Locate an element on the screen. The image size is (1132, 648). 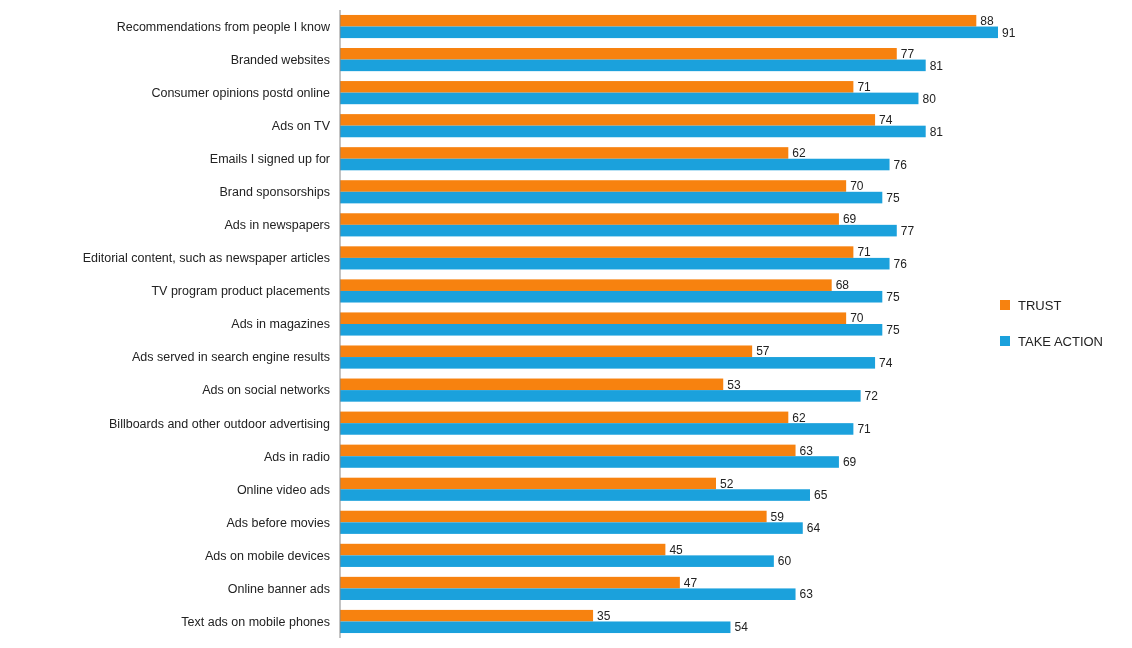
data-label: 52 is located at coordinates (727, 483).